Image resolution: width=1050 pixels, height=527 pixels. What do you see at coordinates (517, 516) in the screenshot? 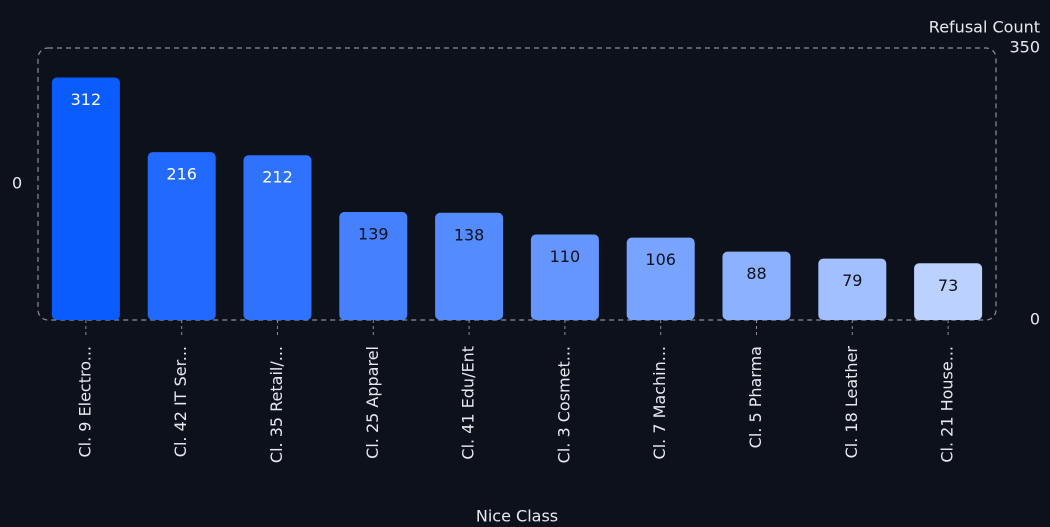
I see `x-axis-title: Nice Class` at bounding box center [517, 516].